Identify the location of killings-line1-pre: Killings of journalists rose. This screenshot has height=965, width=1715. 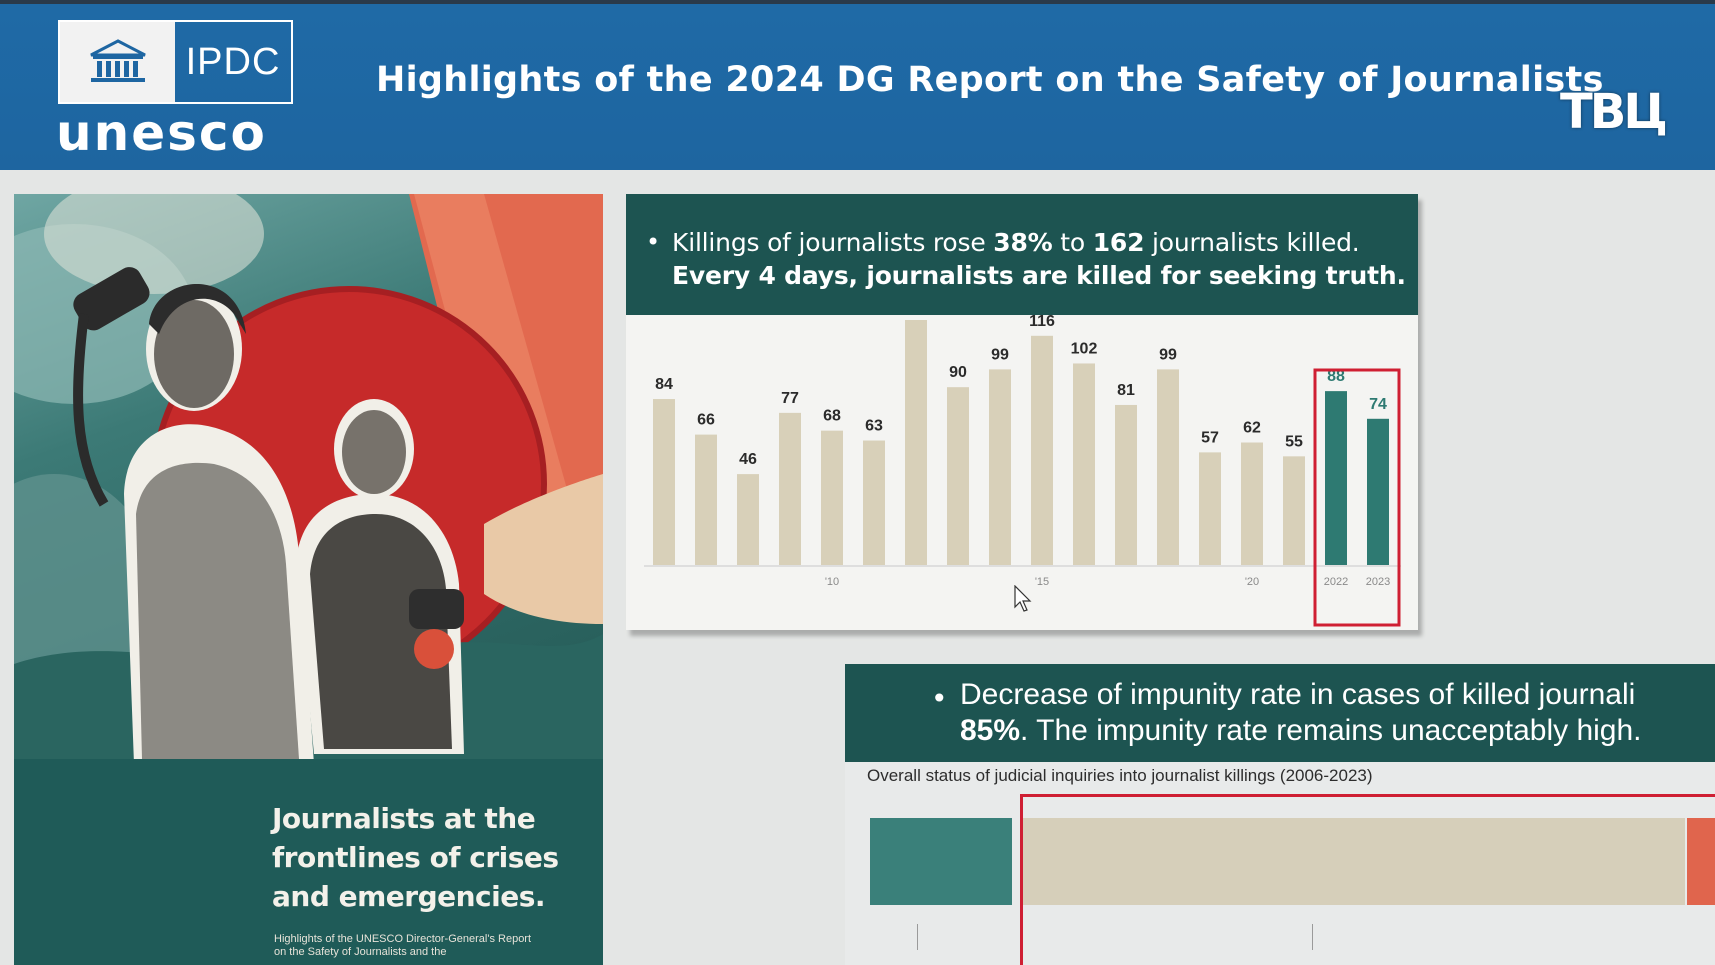
(833, 242).